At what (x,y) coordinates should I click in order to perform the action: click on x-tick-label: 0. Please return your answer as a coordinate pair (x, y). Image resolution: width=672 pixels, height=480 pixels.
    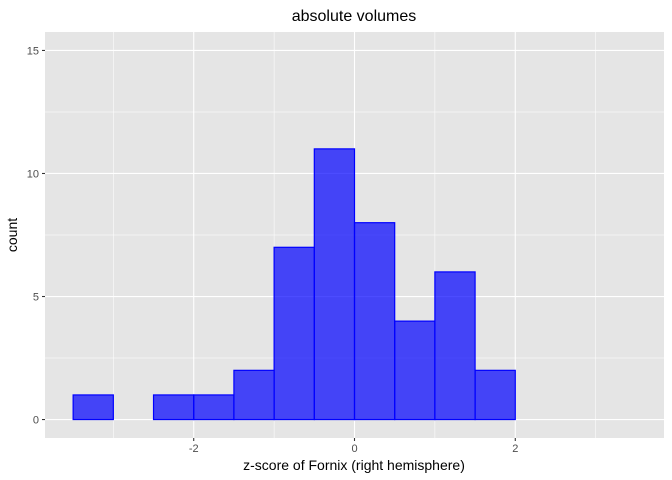
    Looking at the image, I should click on (354, 449).